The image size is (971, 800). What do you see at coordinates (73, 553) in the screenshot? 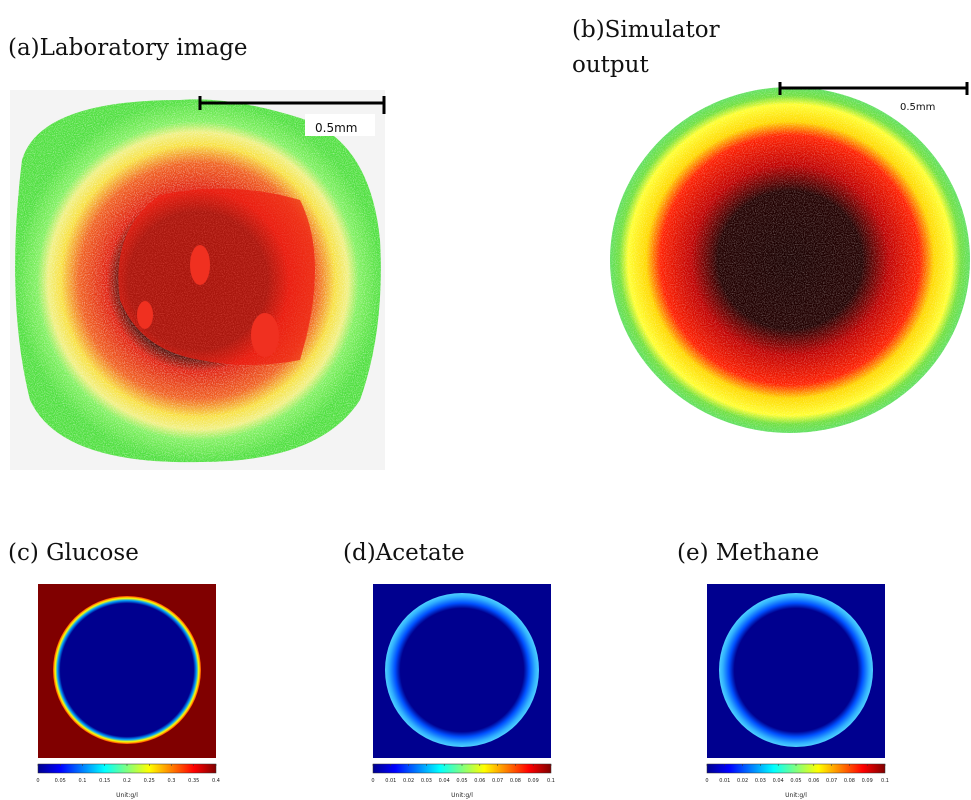
I see `panel-label: (c) Glucose` at bounding box center [73, 553].